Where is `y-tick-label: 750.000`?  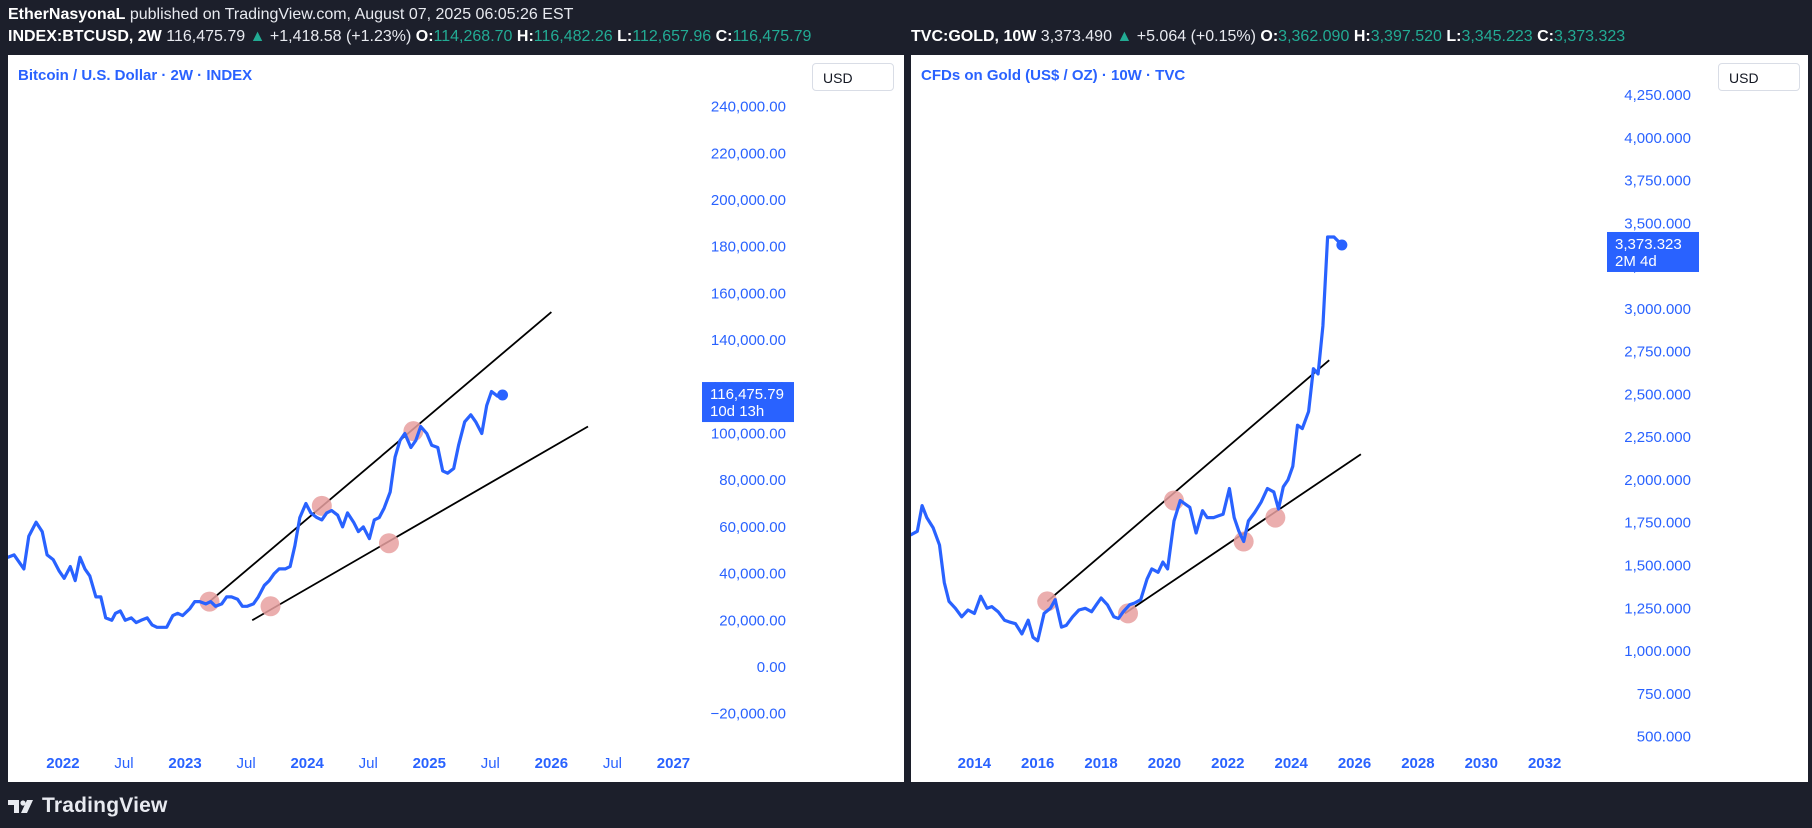
y-tick-label: 750.000 is located at coordinates (1664, 694).